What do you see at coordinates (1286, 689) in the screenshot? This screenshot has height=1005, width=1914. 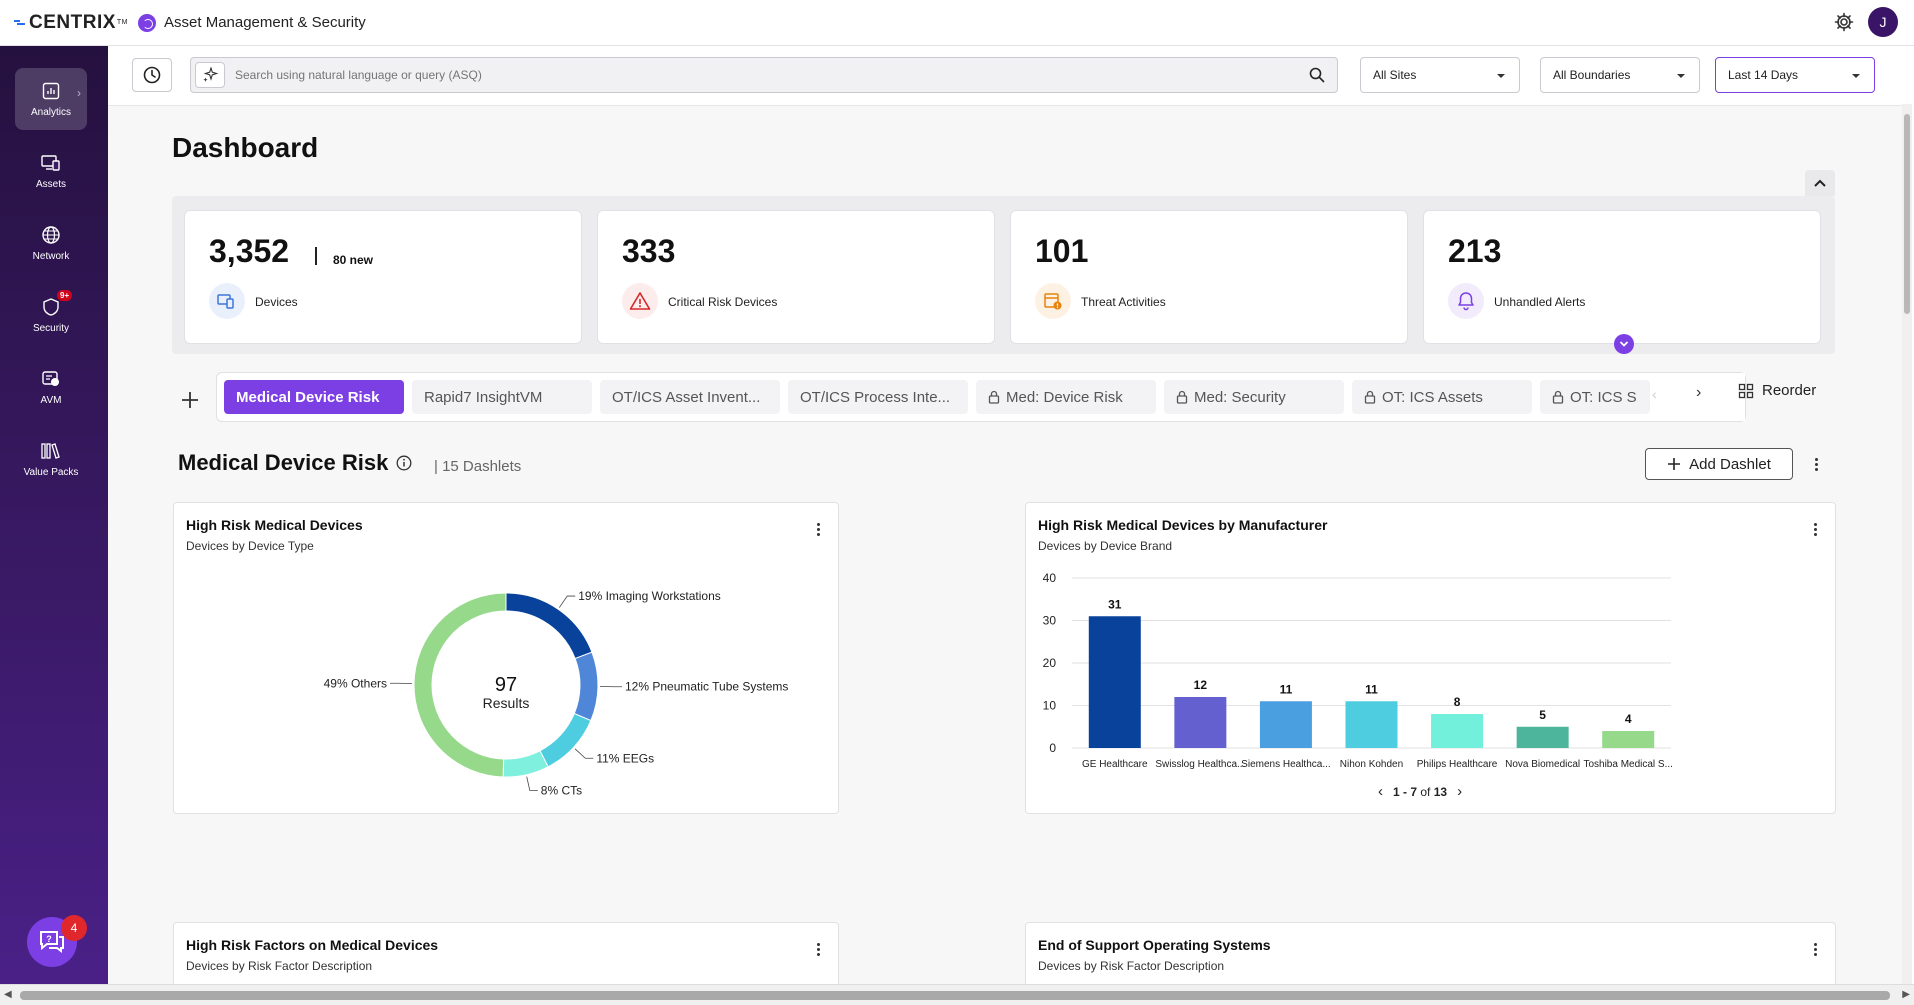 I see `bar-value-label: 11` at bounding box center [1286, 689].